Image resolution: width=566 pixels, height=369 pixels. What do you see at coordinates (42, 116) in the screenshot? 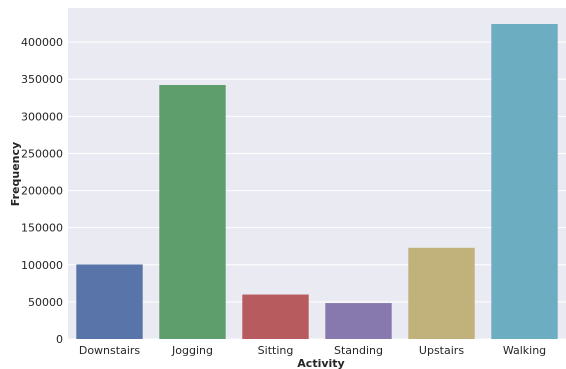
I see `y-tick-label: 300000` at bounding box center [42, 116].